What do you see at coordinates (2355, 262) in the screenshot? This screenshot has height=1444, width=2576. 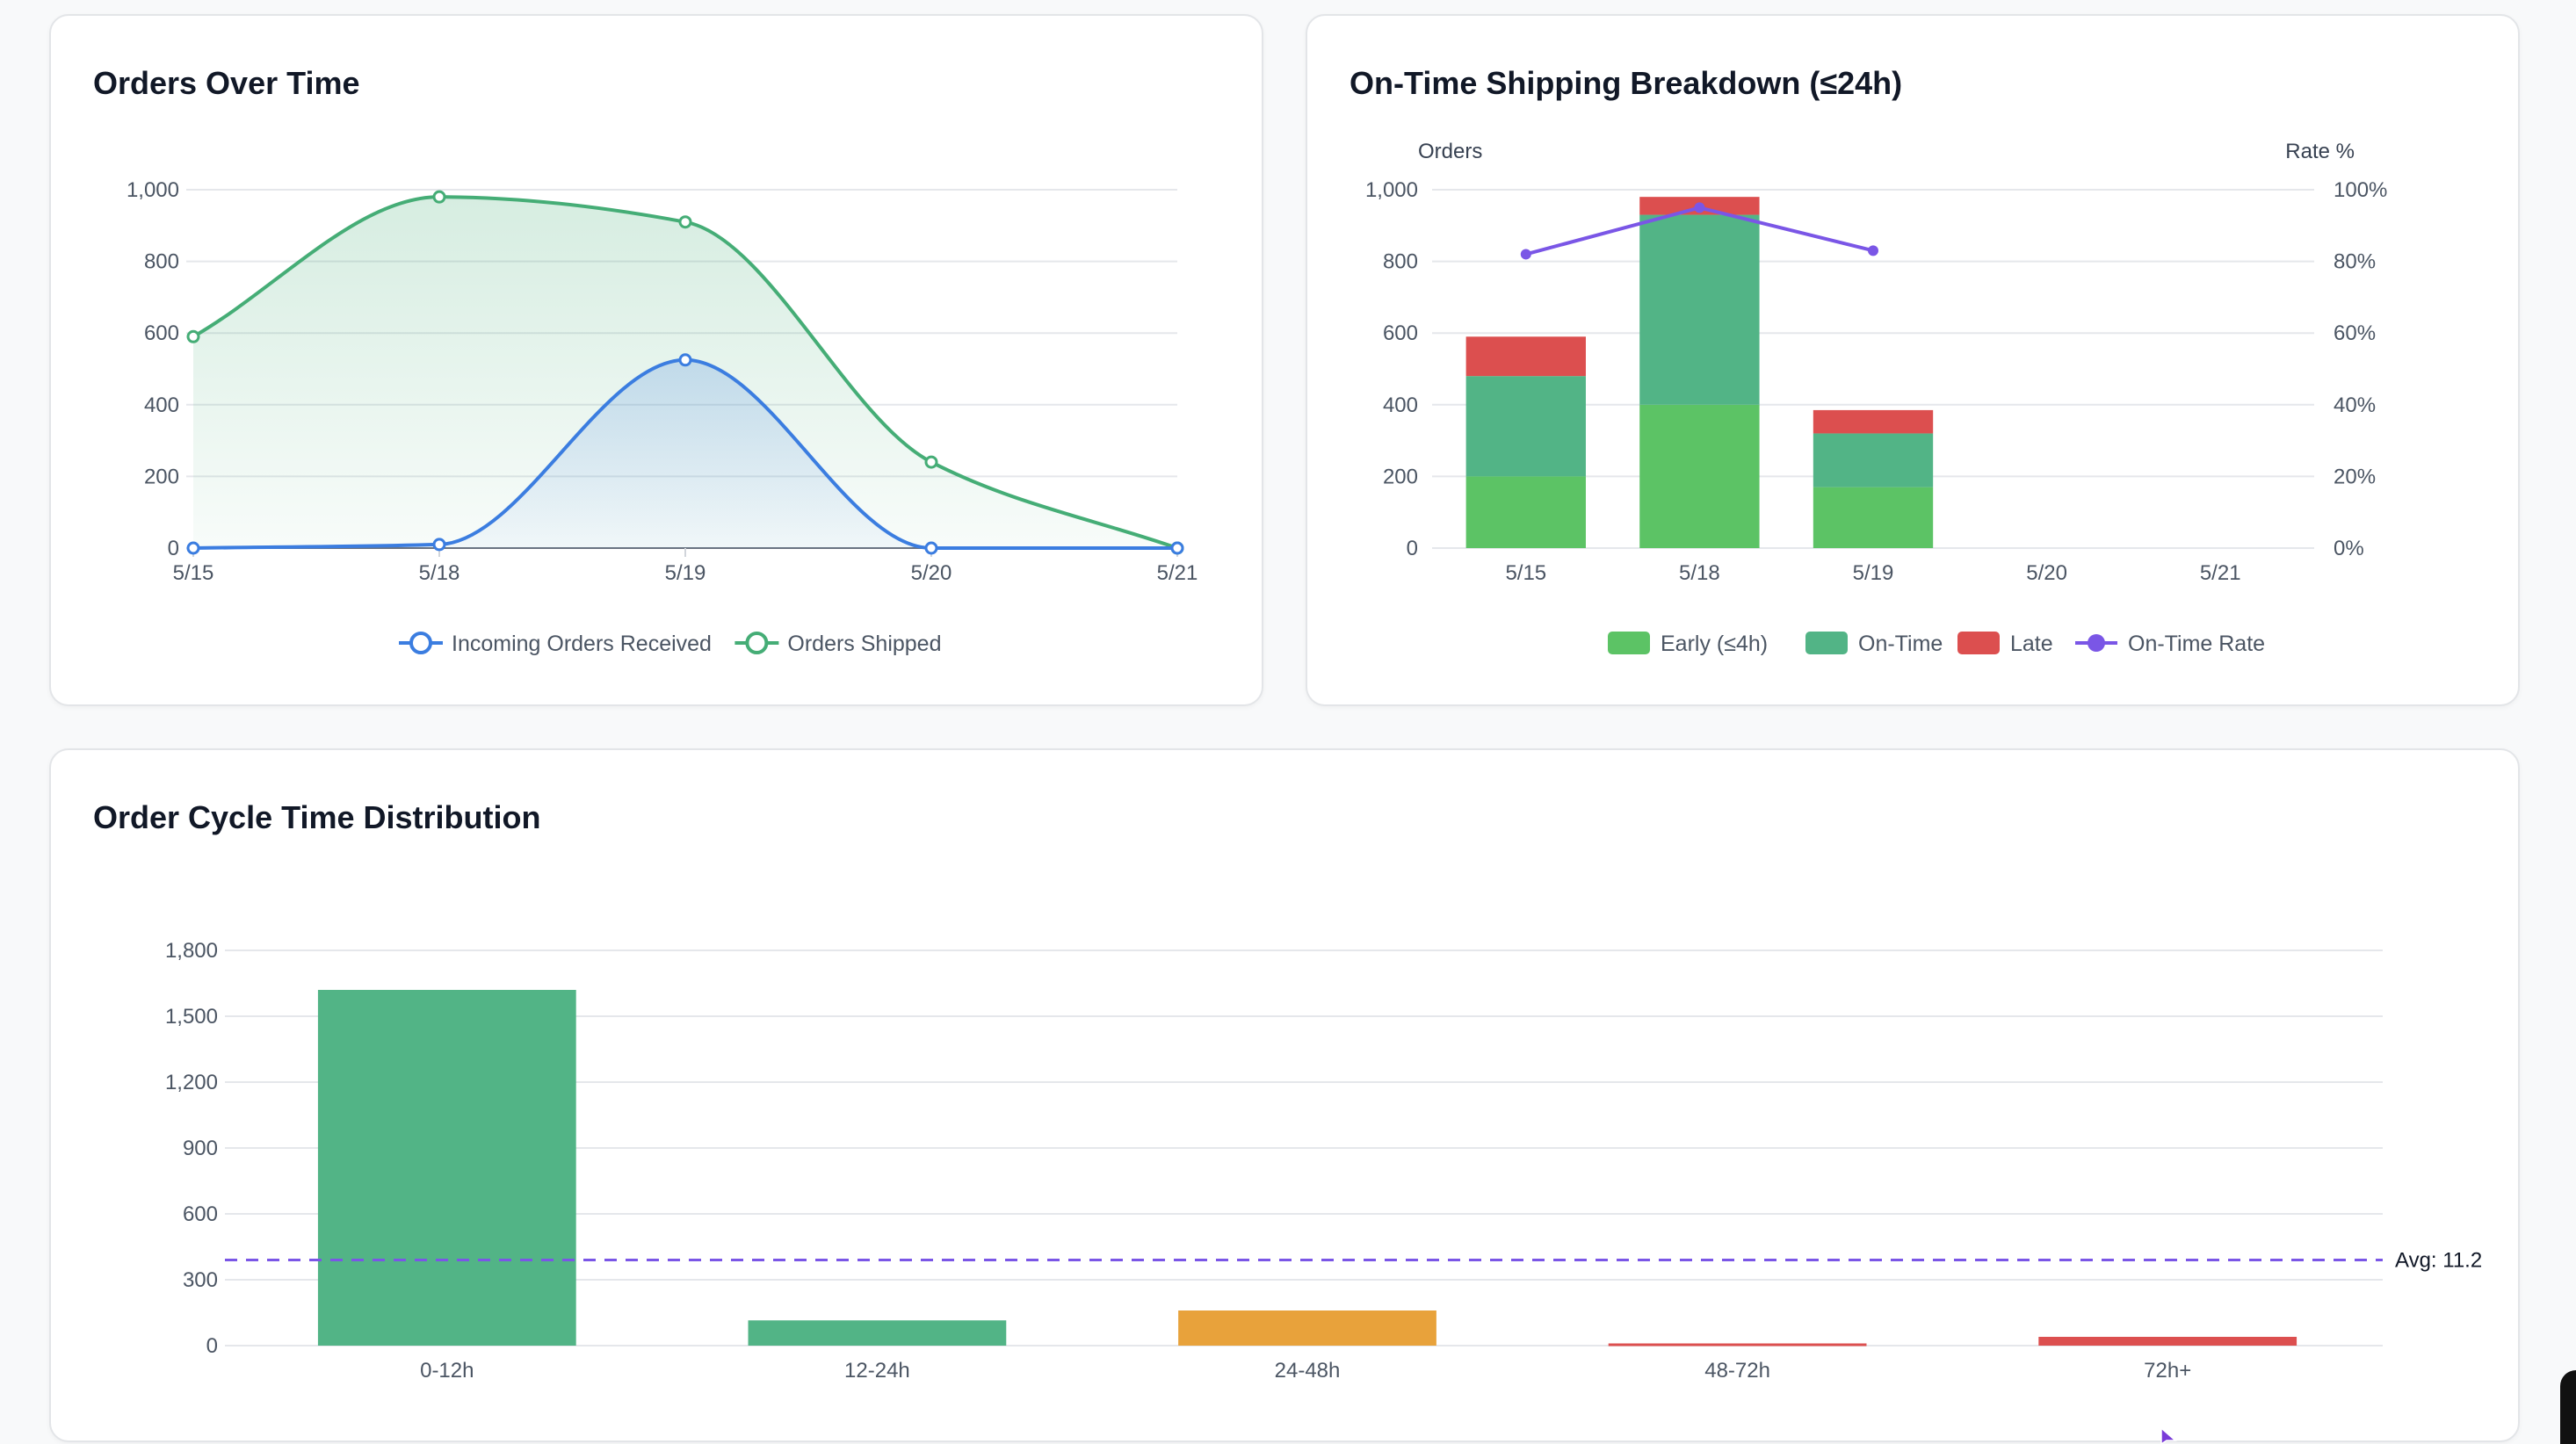 I see `shipping-y2-tick-label: 80%` at bounding box center [2355, 262].